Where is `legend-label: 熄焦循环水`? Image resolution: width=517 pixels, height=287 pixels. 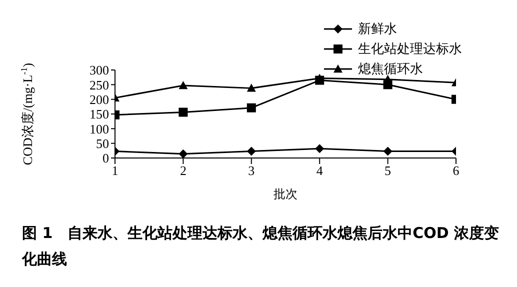 legend-label: 熄焦循环水 is located at coordinates (390, 69).